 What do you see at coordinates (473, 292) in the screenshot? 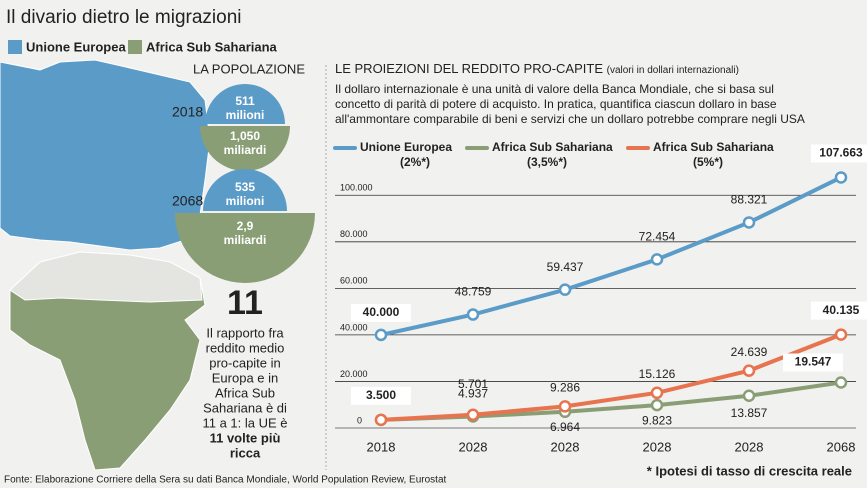
I see `value-label: 48.759` at bounding box center [473, 292].